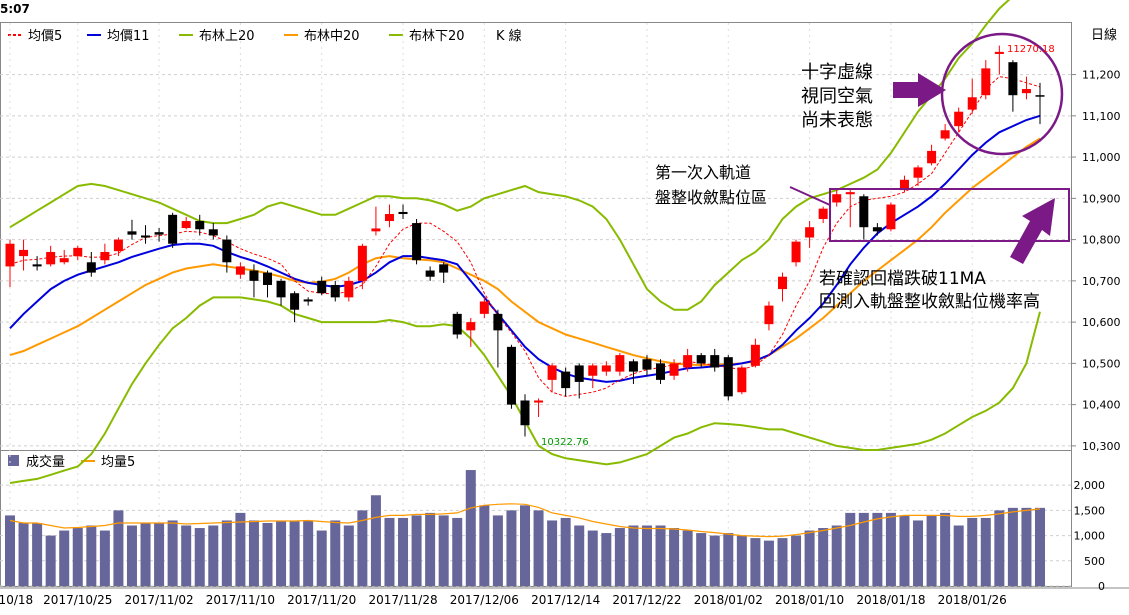 This screenshot has height=615, width=1129. What do you see at coordinates (1032, 231) in the screenshot?
I see `arrow-up-right-icon` at bounding box center [1032, 231].